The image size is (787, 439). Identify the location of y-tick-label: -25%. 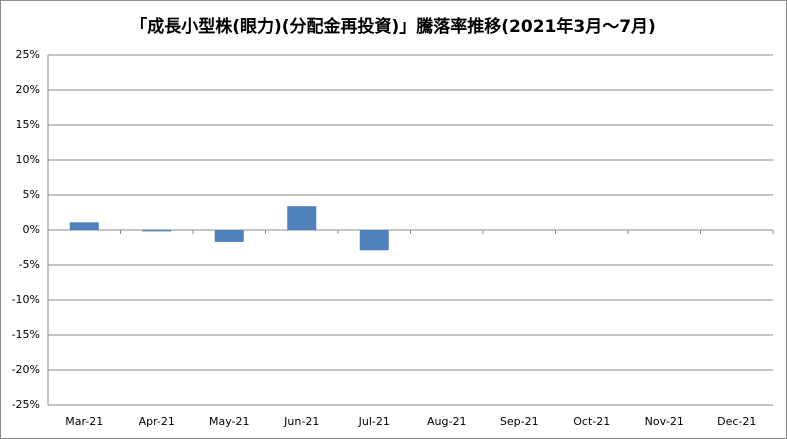
(26, 404).